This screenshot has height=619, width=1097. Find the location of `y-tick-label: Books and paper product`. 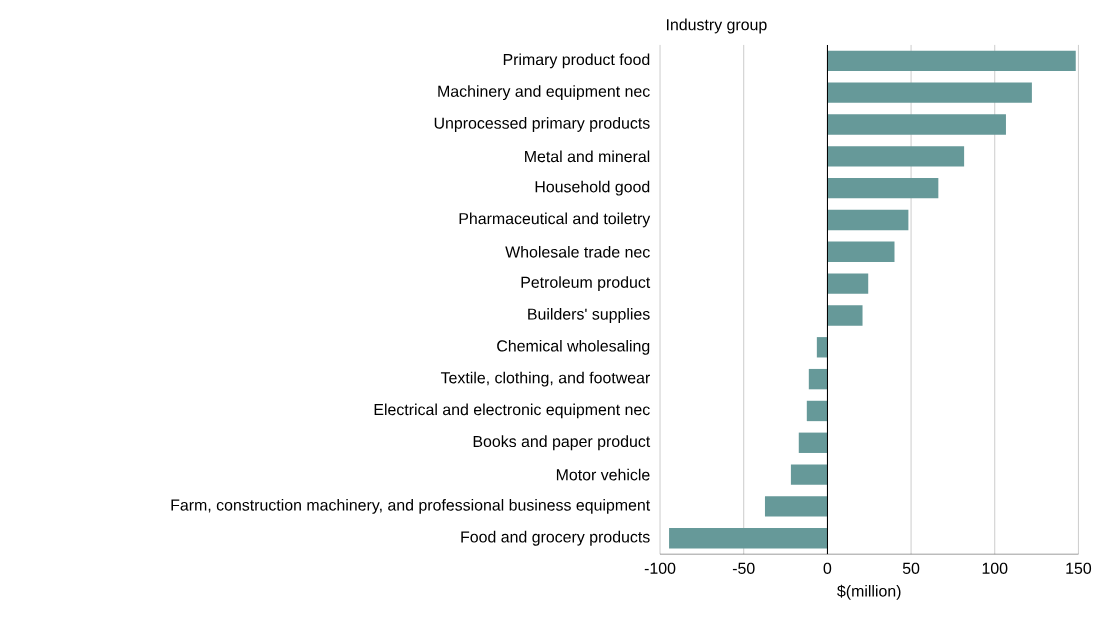

y-tick-label: Books and paper product is located at coordinates (562, 443).